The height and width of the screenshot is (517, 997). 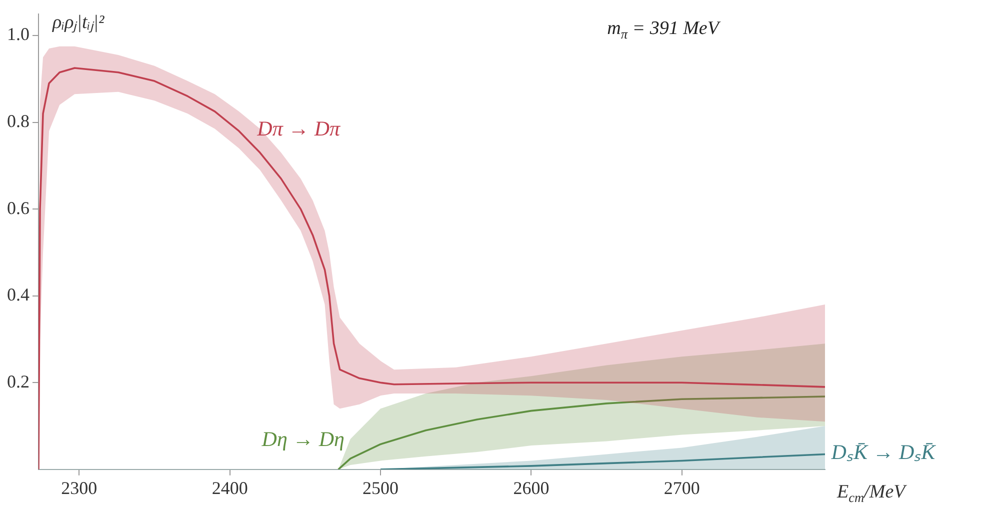 What do you see at coordinates (682, 488) in the screenshot?
I see `x-tick-label: 2700` at bounding box center [682, 488].